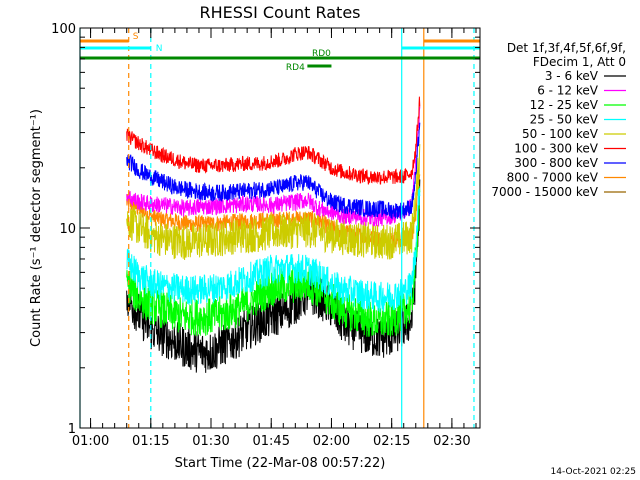 The height and width of the screenshot is (480, 640). I want to click on legend-header-line-2: FDecim 1, Att 0, so click(579, 62).